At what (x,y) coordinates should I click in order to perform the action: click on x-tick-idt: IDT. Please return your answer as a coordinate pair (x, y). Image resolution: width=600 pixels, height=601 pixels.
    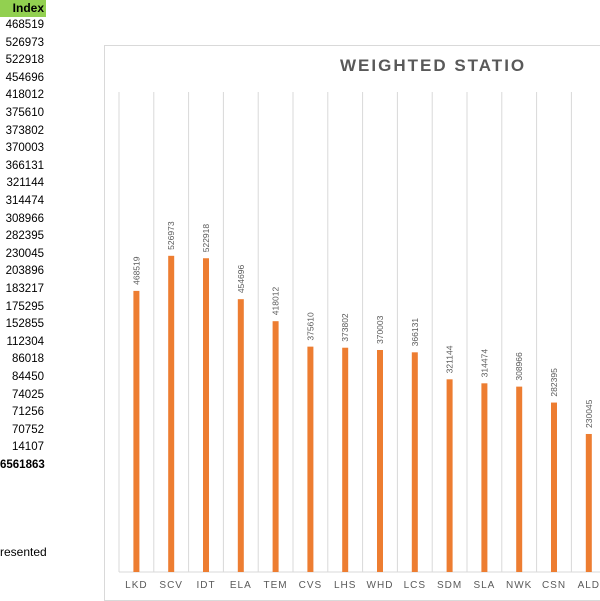
    Looking at the image, I should click on (205, 585).